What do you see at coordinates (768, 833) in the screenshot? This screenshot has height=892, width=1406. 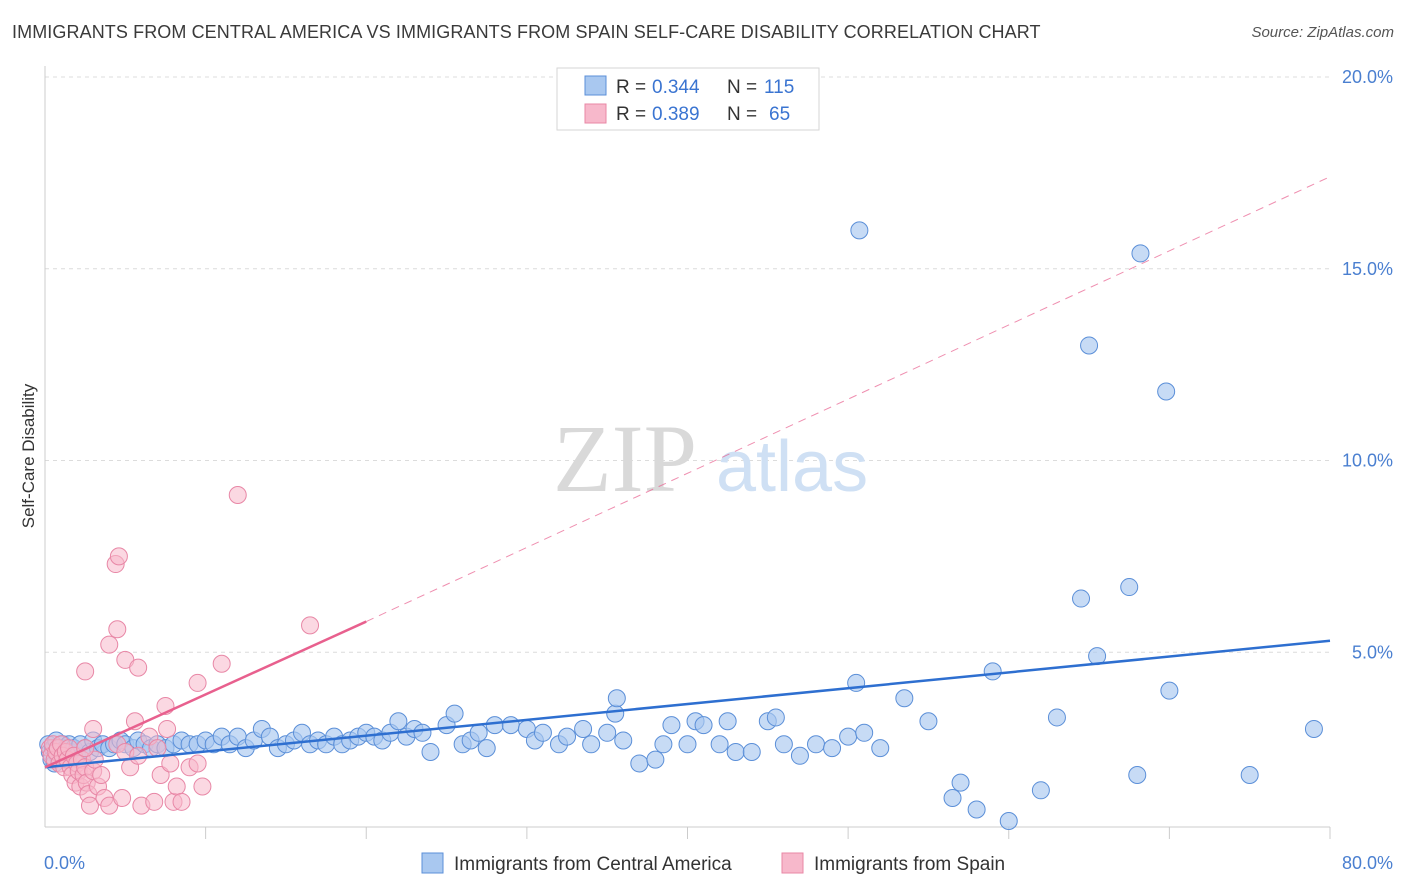 I see `x-ticks` at bounding box center [768, 833].